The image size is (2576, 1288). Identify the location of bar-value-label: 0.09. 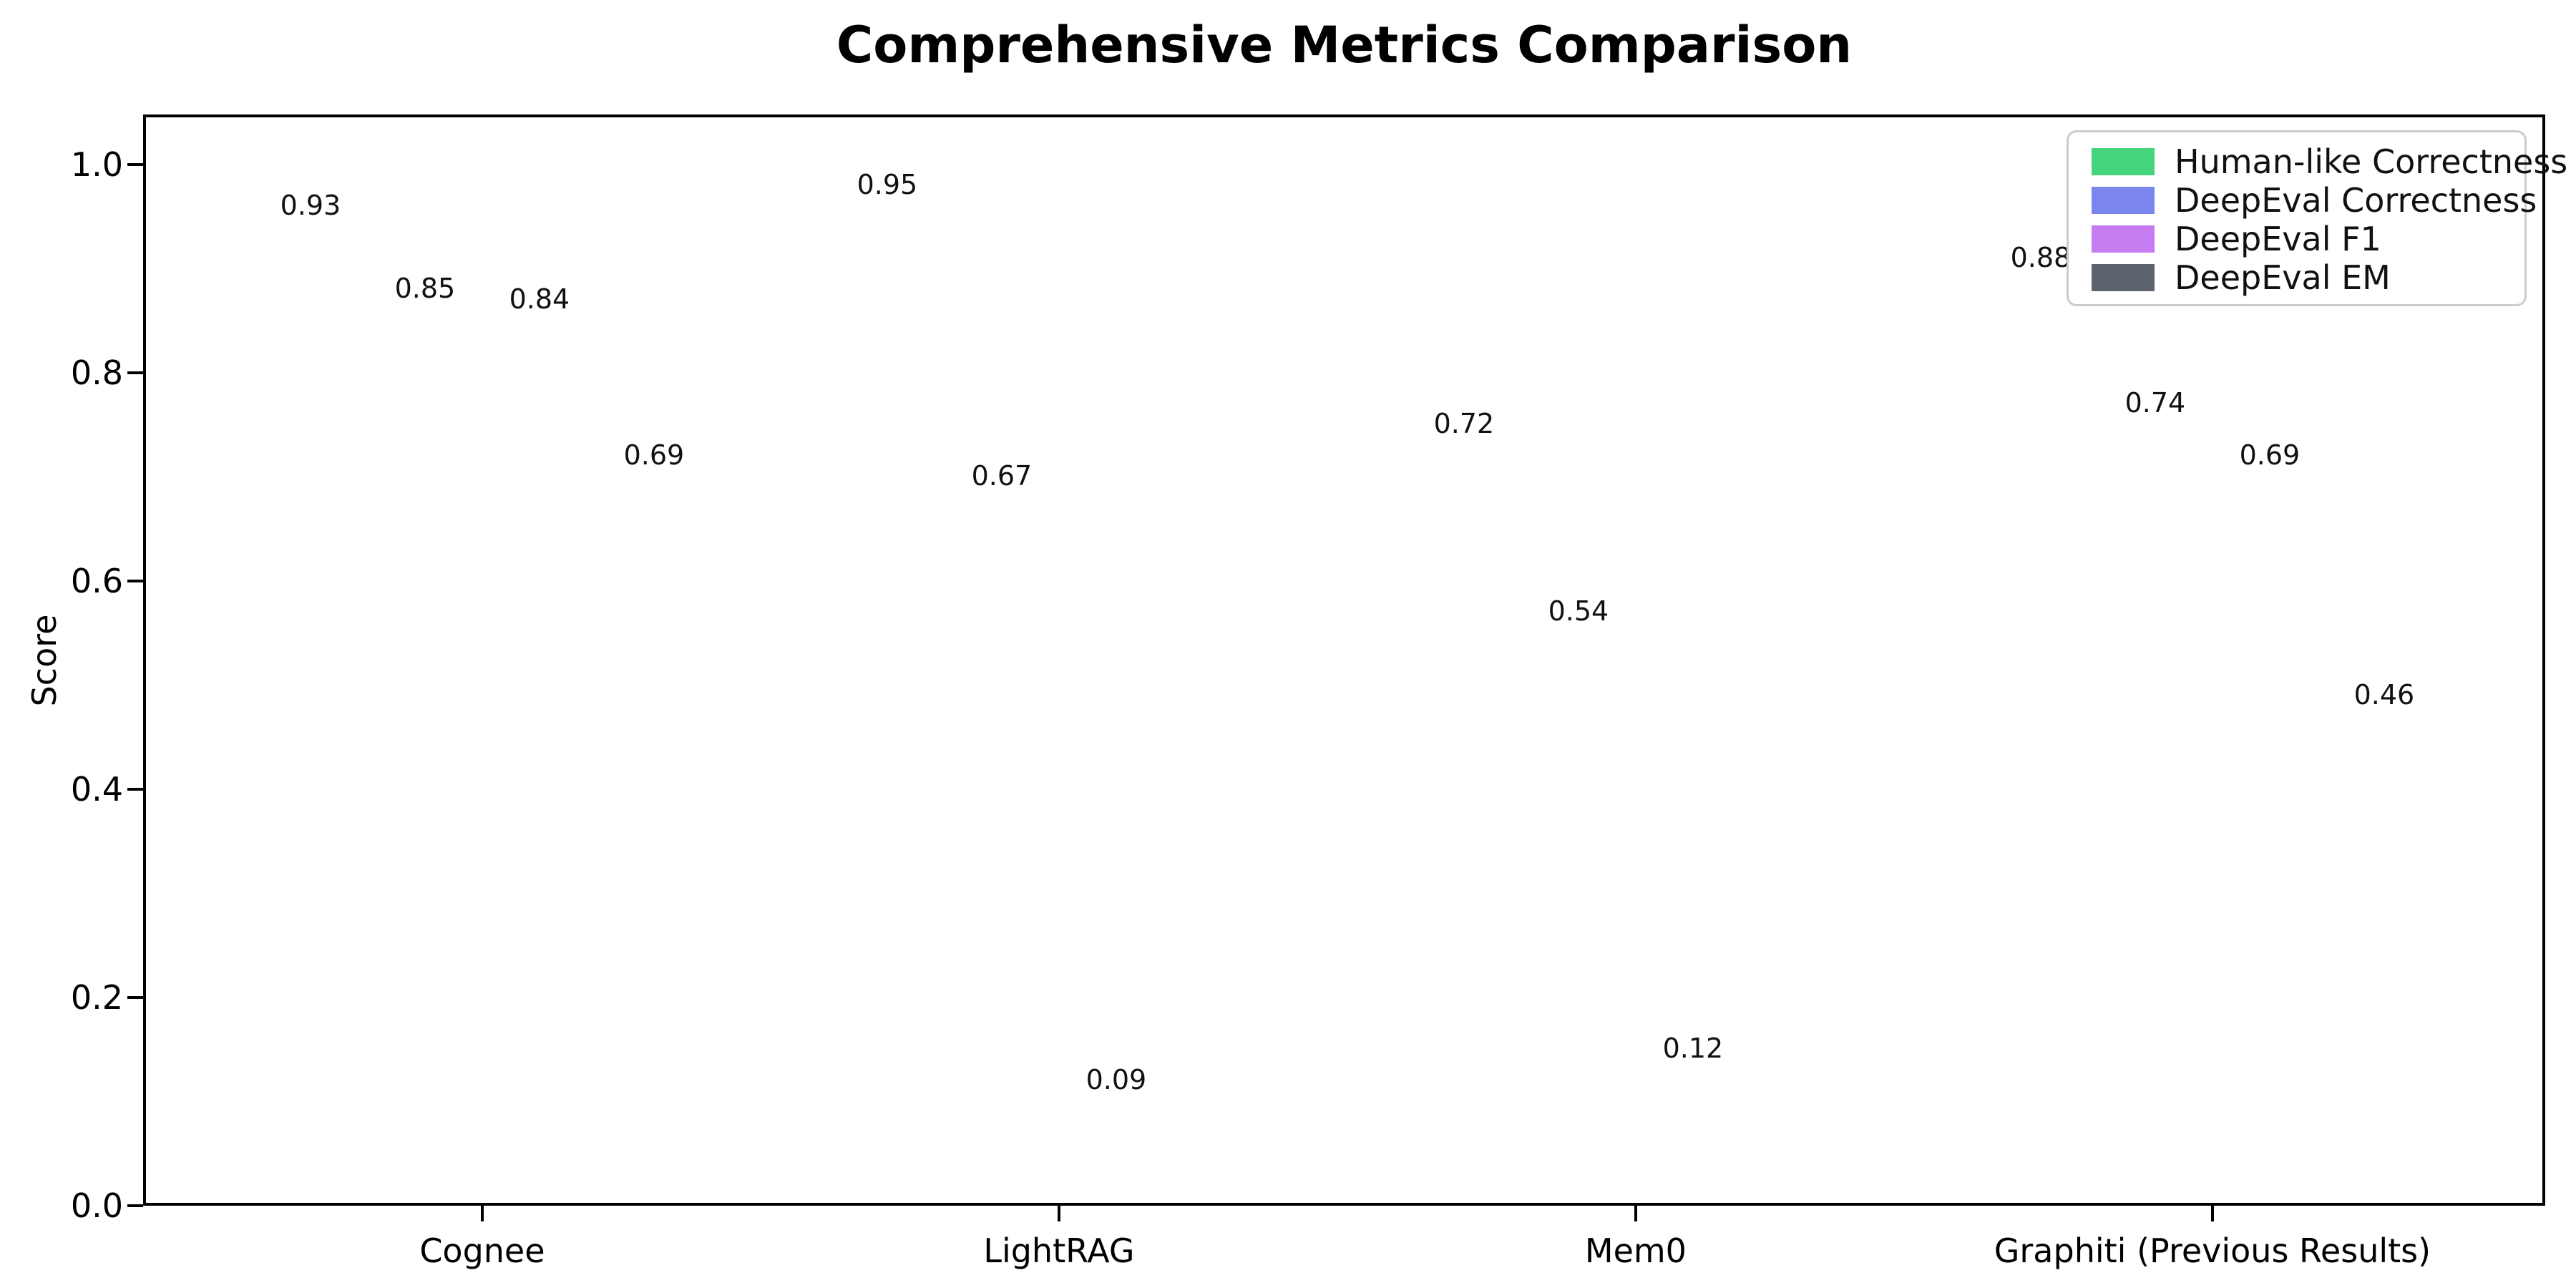
(1116, 1080).